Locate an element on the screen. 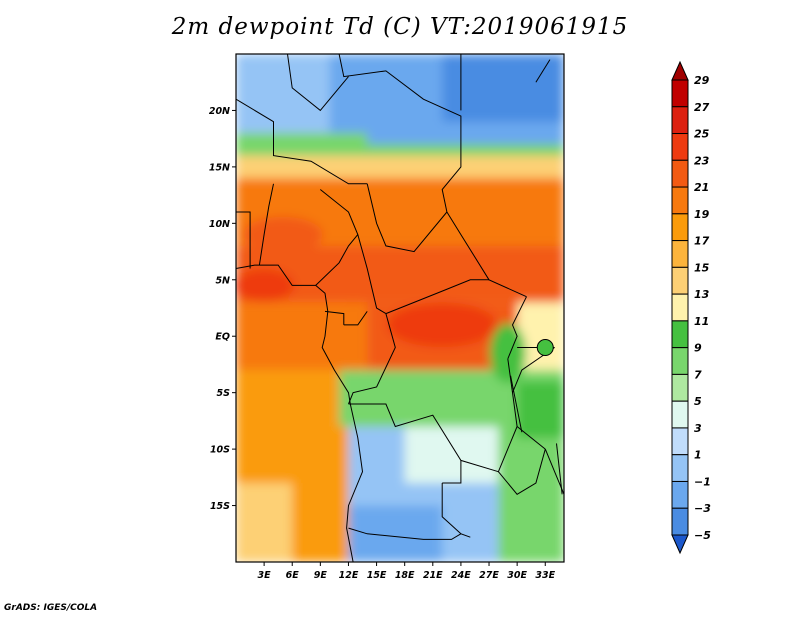 This screenshot has width=800, height=618. colorbar-label: 21 is located at coordinates (701, 187).